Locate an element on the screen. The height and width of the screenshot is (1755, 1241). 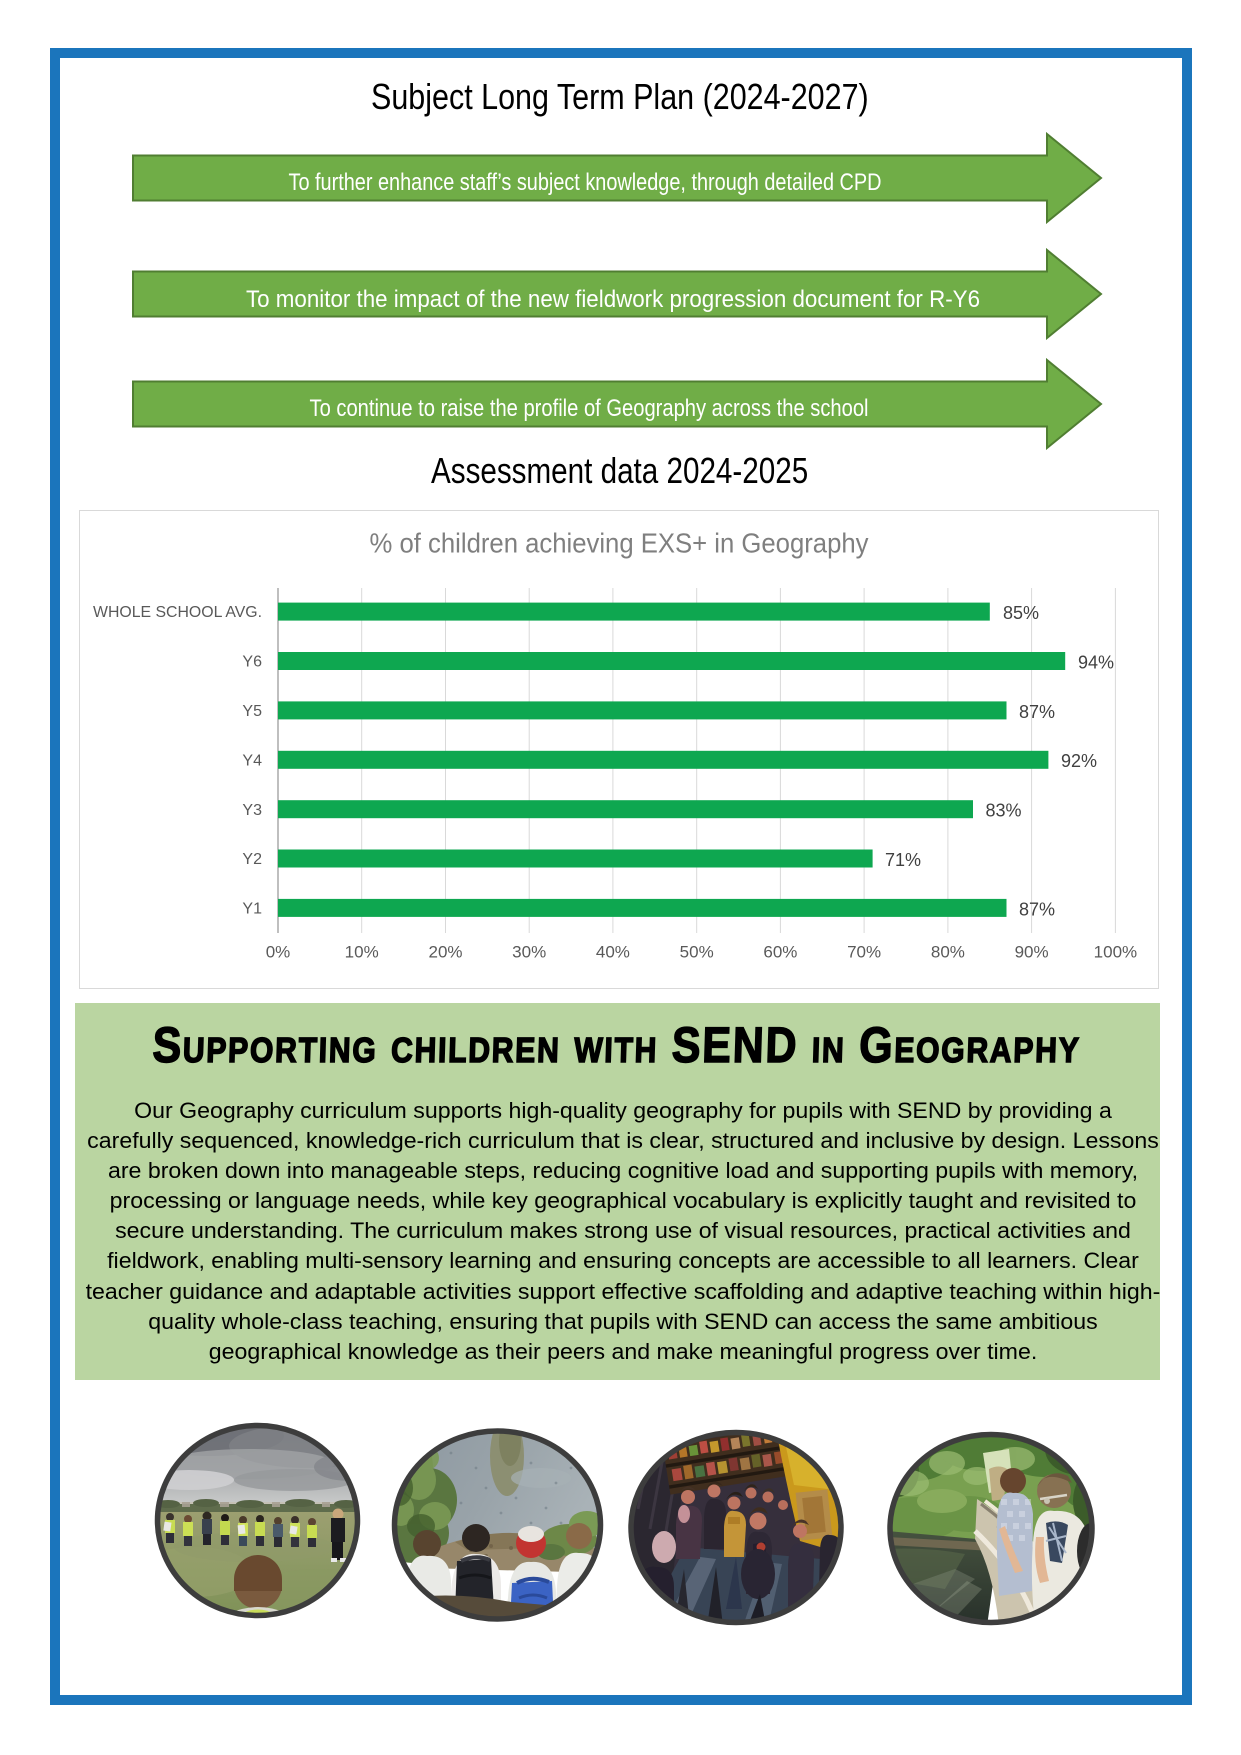
svg-text: Y5 is located at coordinates (252, 711).